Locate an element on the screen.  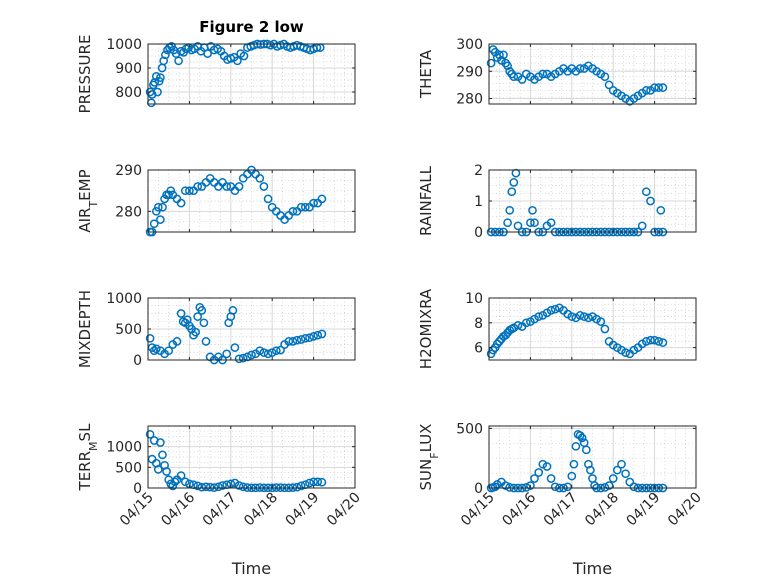
x-tick-label: 04/16 is located at coordinates (178, 509).